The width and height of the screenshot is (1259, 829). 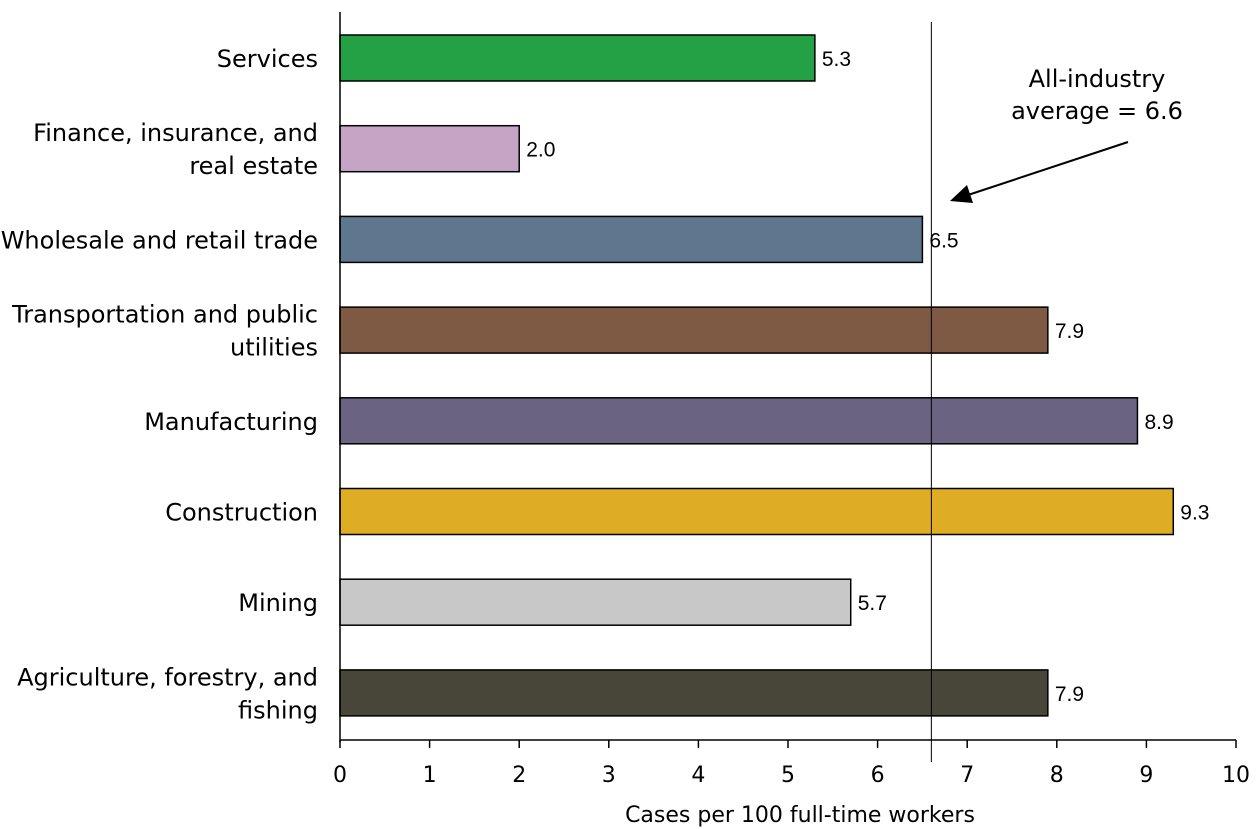 I want to click on category-label: Mining, so click(x=278, y=603).